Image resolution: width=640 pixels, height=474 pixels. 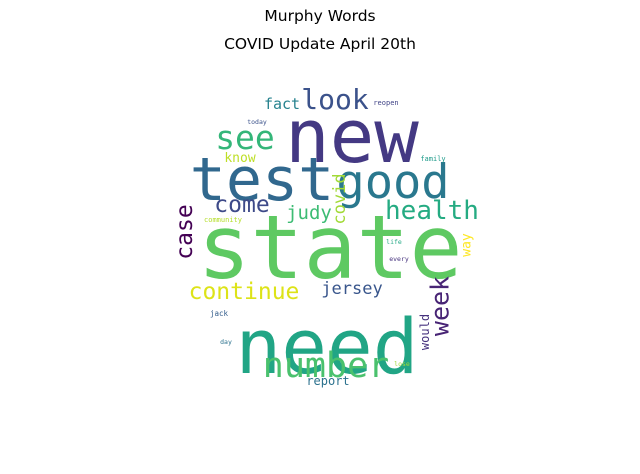 I want to click on word-judy: judy, so click(x=309, y=213).